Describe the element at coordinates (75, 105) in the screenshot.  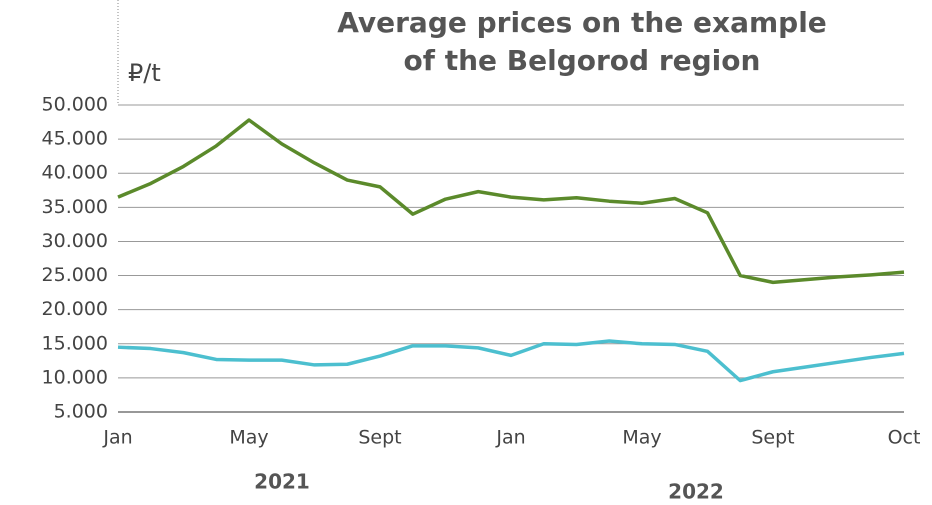
I see `y-tick-label: 50.000` at that location.